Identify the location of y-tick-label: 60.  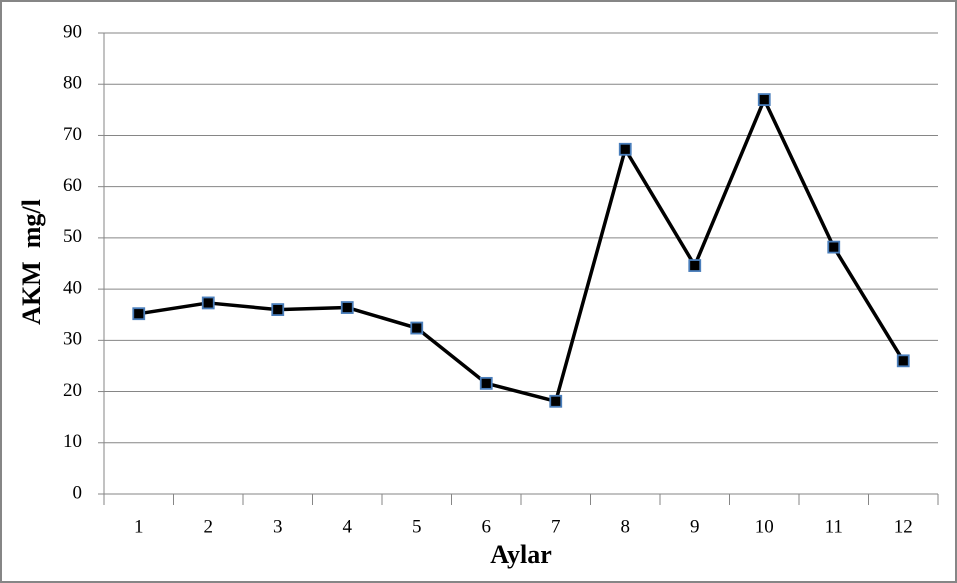
(72, 185).